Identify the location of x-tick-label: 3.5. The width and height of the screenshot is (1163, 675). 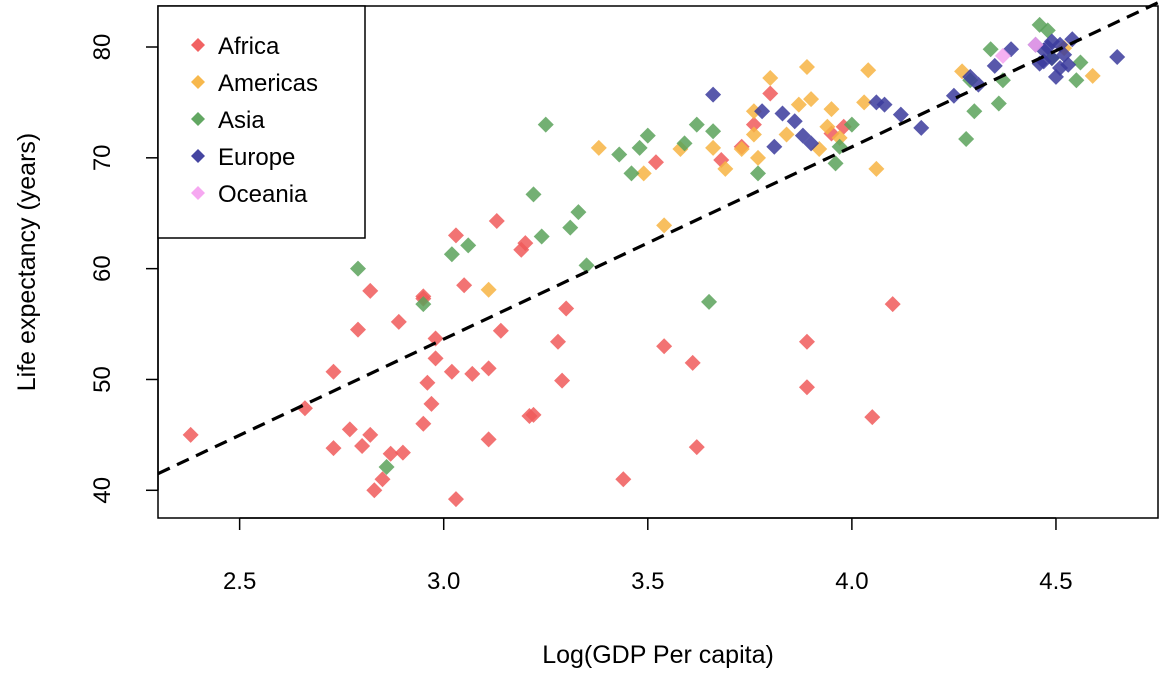
(647, 581).